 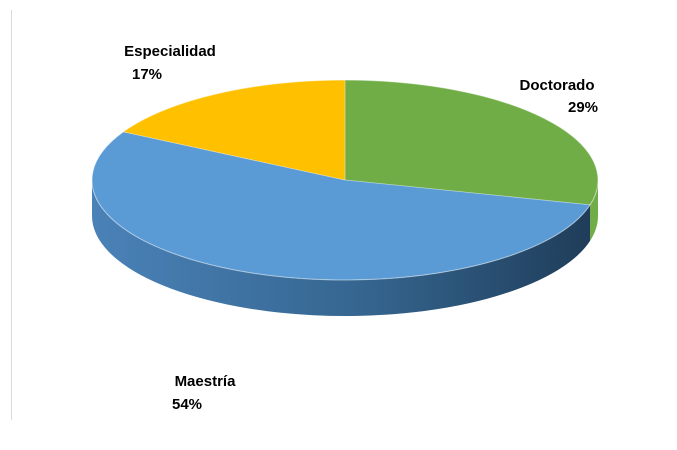 I want to click on pie-slice-doctorado, so click(x=471, y=142).